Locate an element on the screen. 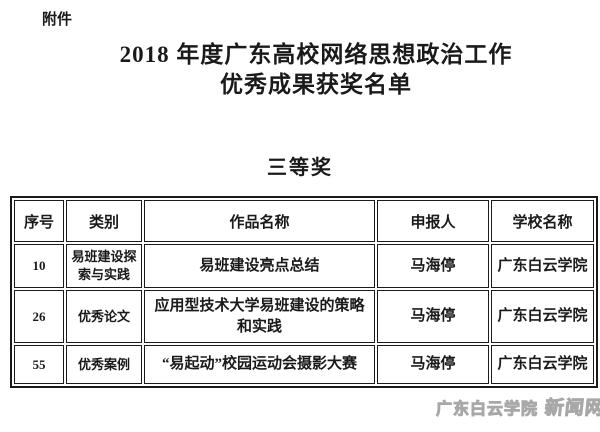 This screenshot has width=600, height=432. col-header-school: 学校名称 is located at coordinates (542, 221).